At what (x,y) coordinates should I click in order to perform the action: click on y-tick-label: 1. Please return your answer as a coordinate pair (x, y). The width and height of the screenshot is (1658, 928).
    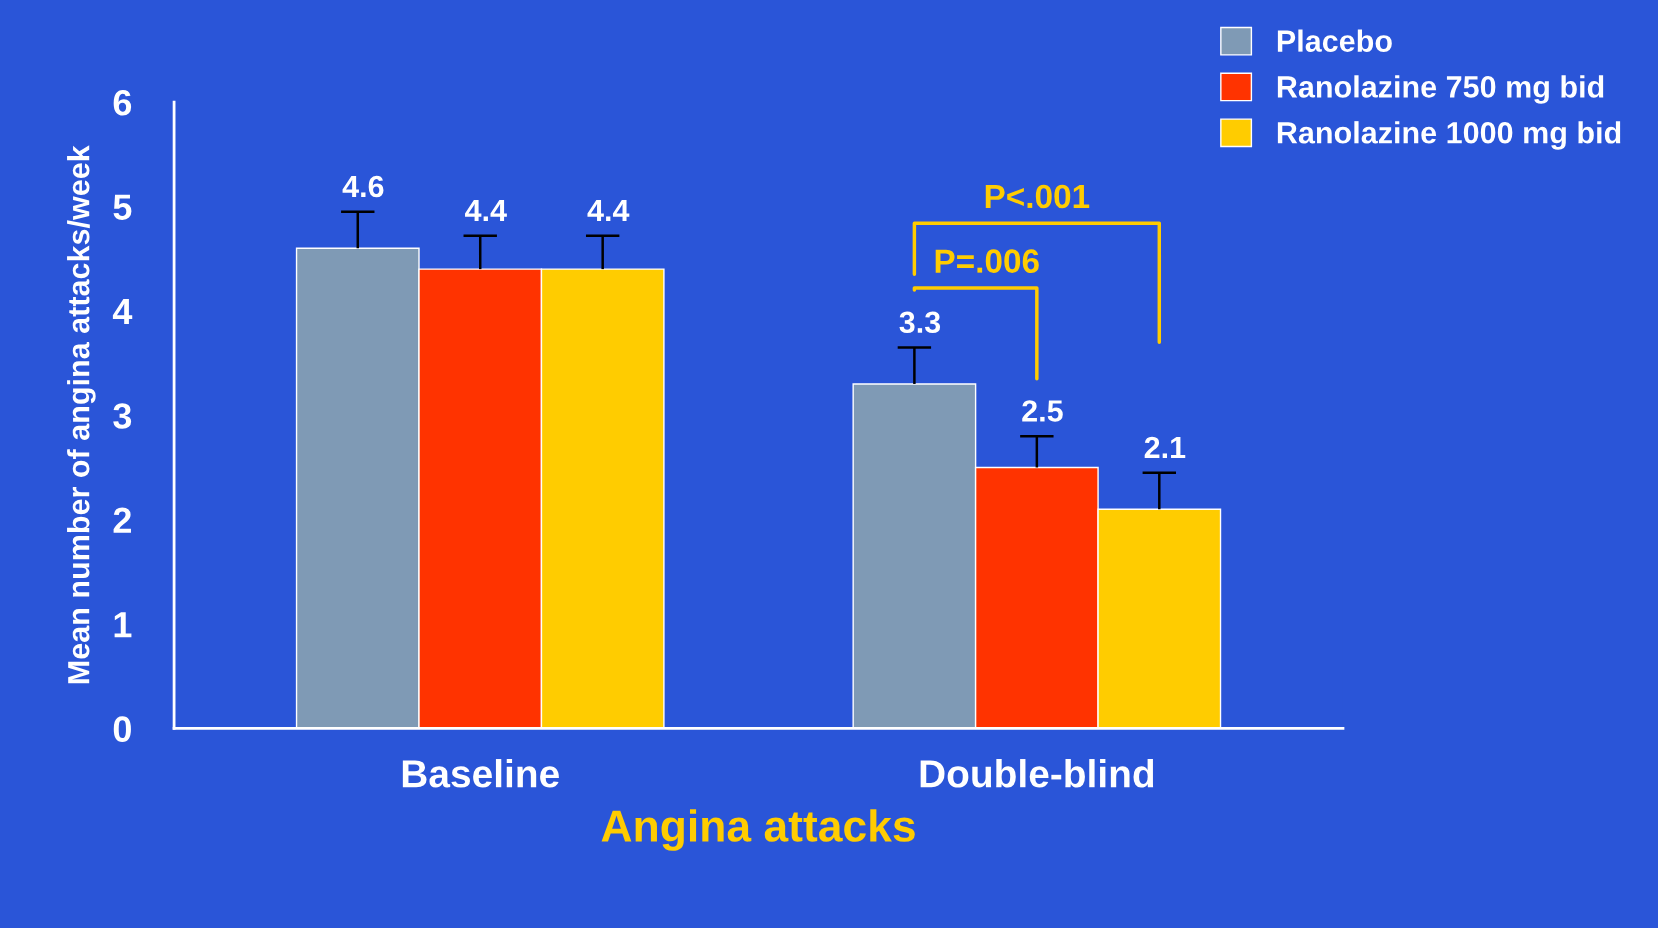
    Looking at the image, I should click on (123, 625).